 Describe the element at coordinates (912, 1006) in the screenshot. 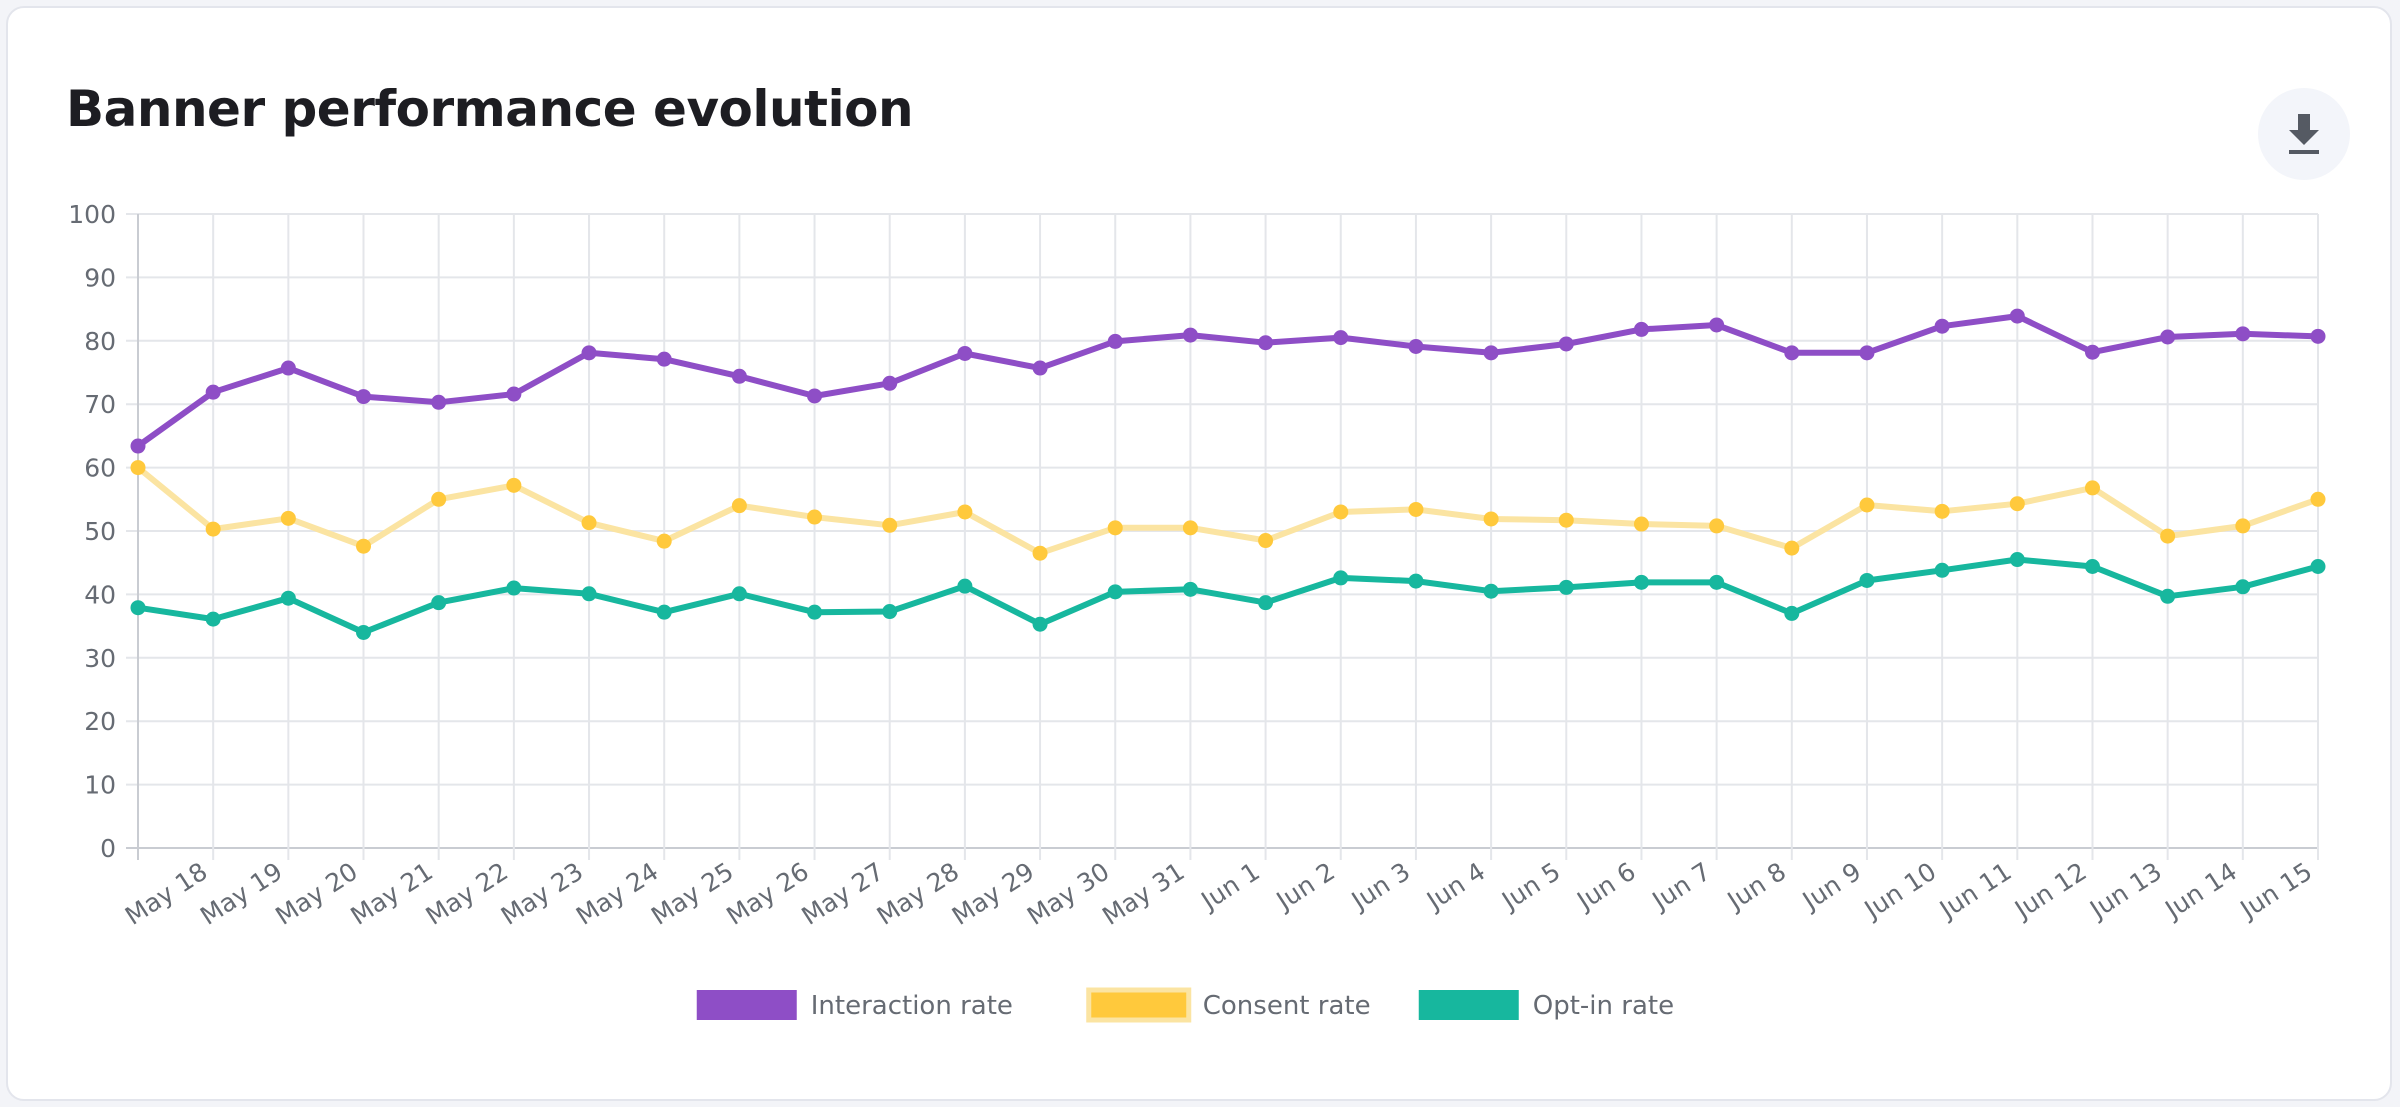

I see `legend-label: Interaction rate` at that location.